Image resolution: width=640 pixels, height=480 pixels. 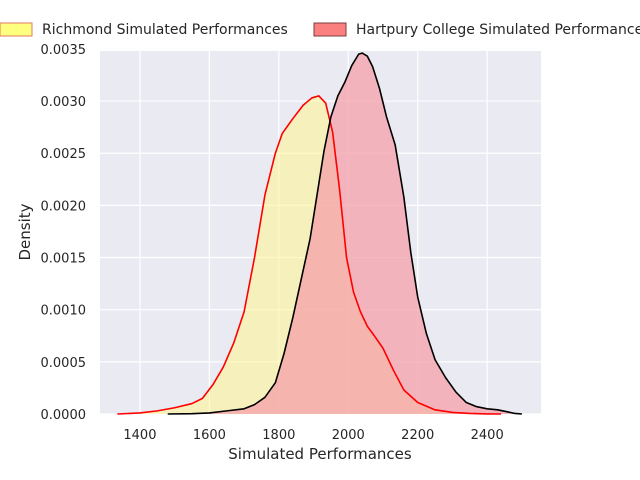 I want to click on x-tick-label: 2200, so click(x=417, y=435).